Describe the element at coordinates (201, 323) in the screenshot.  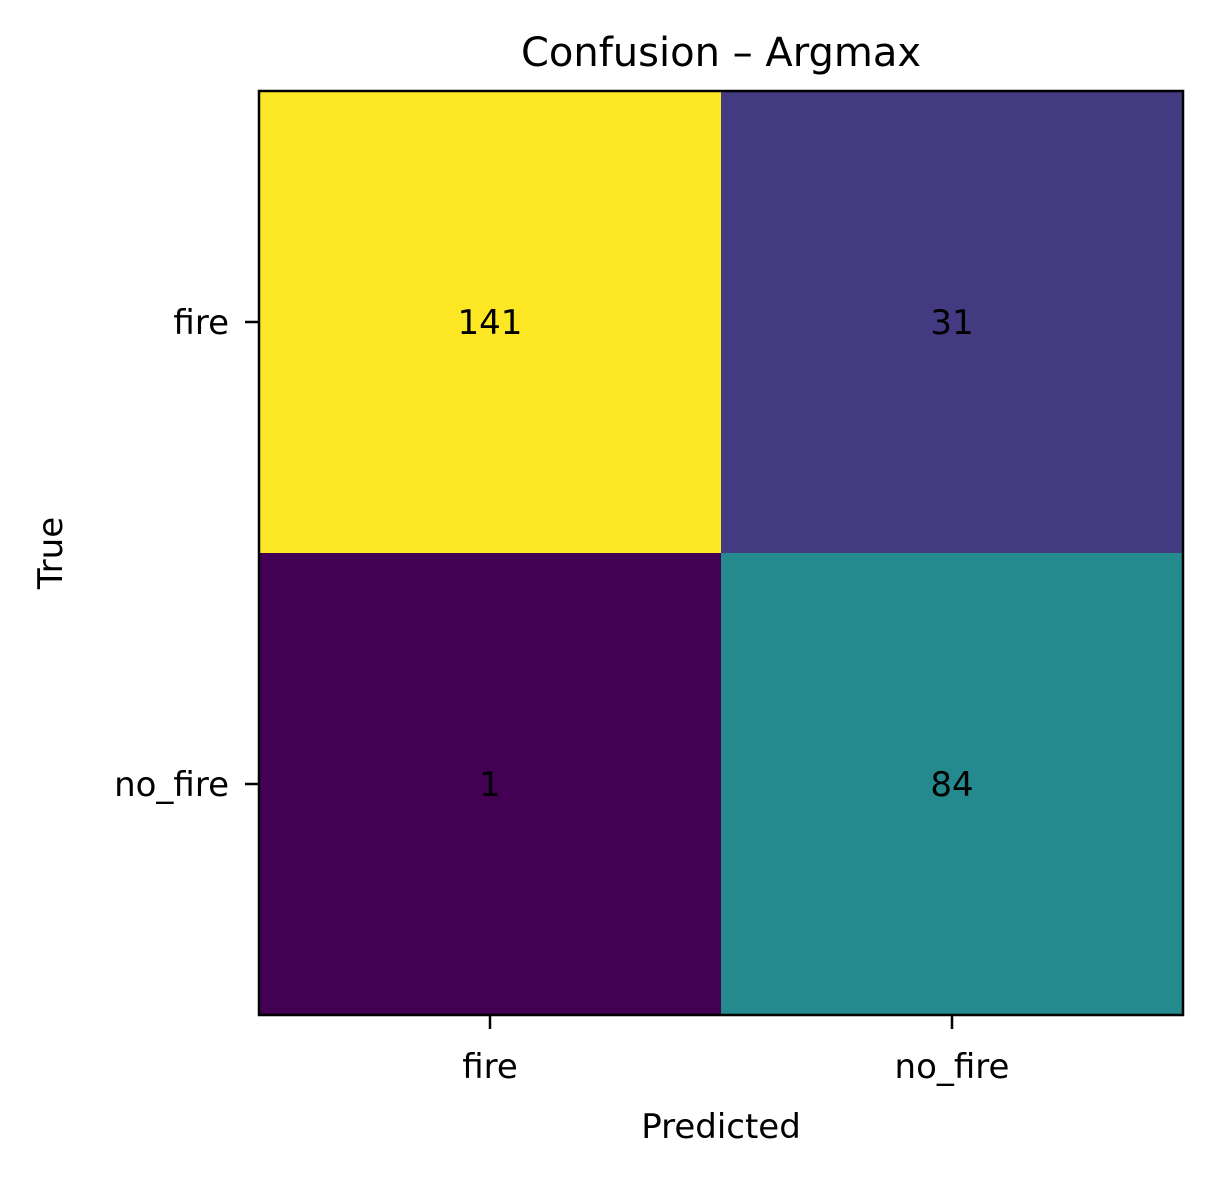
I see `y-tick-label: fire` at that location.